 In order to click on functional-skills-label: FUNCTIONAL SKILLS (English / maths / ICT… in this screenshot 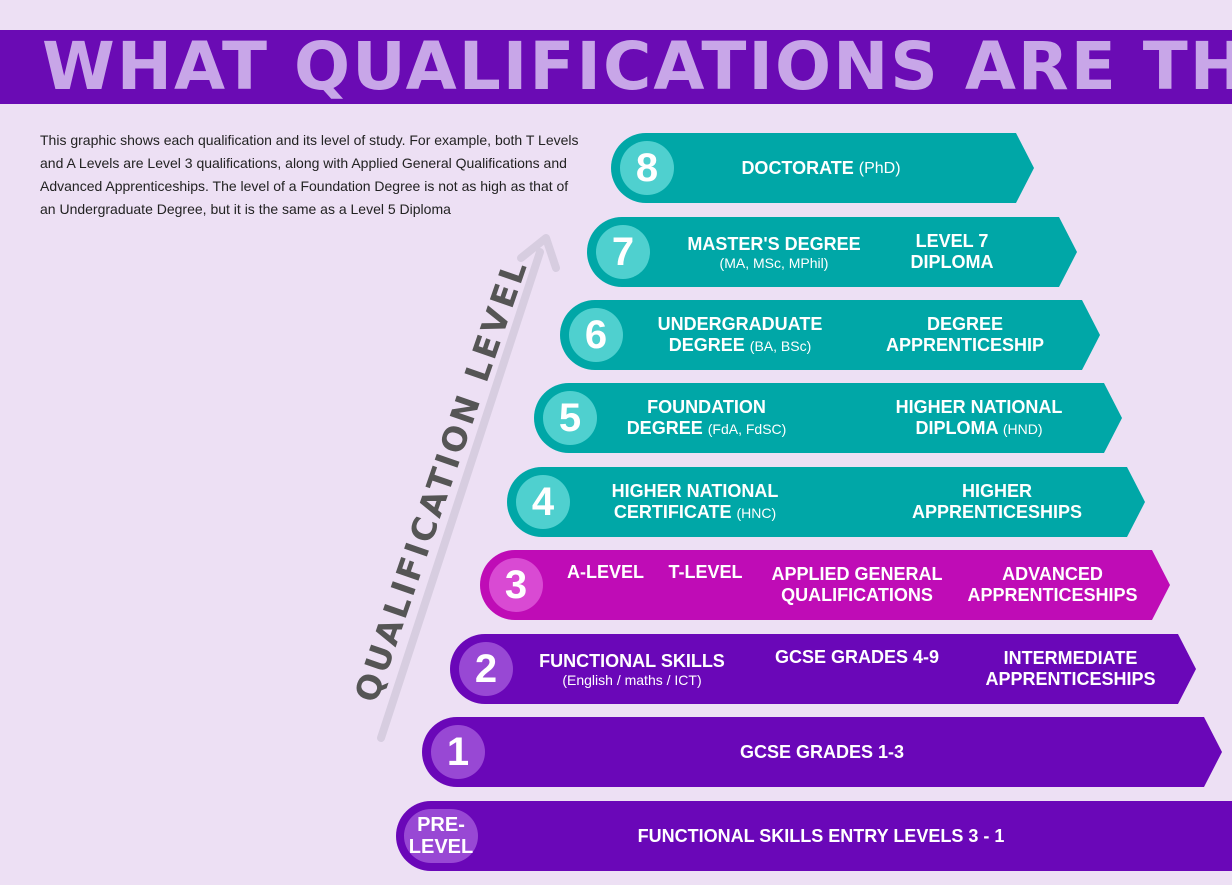, I will do `click(632, 669)`.